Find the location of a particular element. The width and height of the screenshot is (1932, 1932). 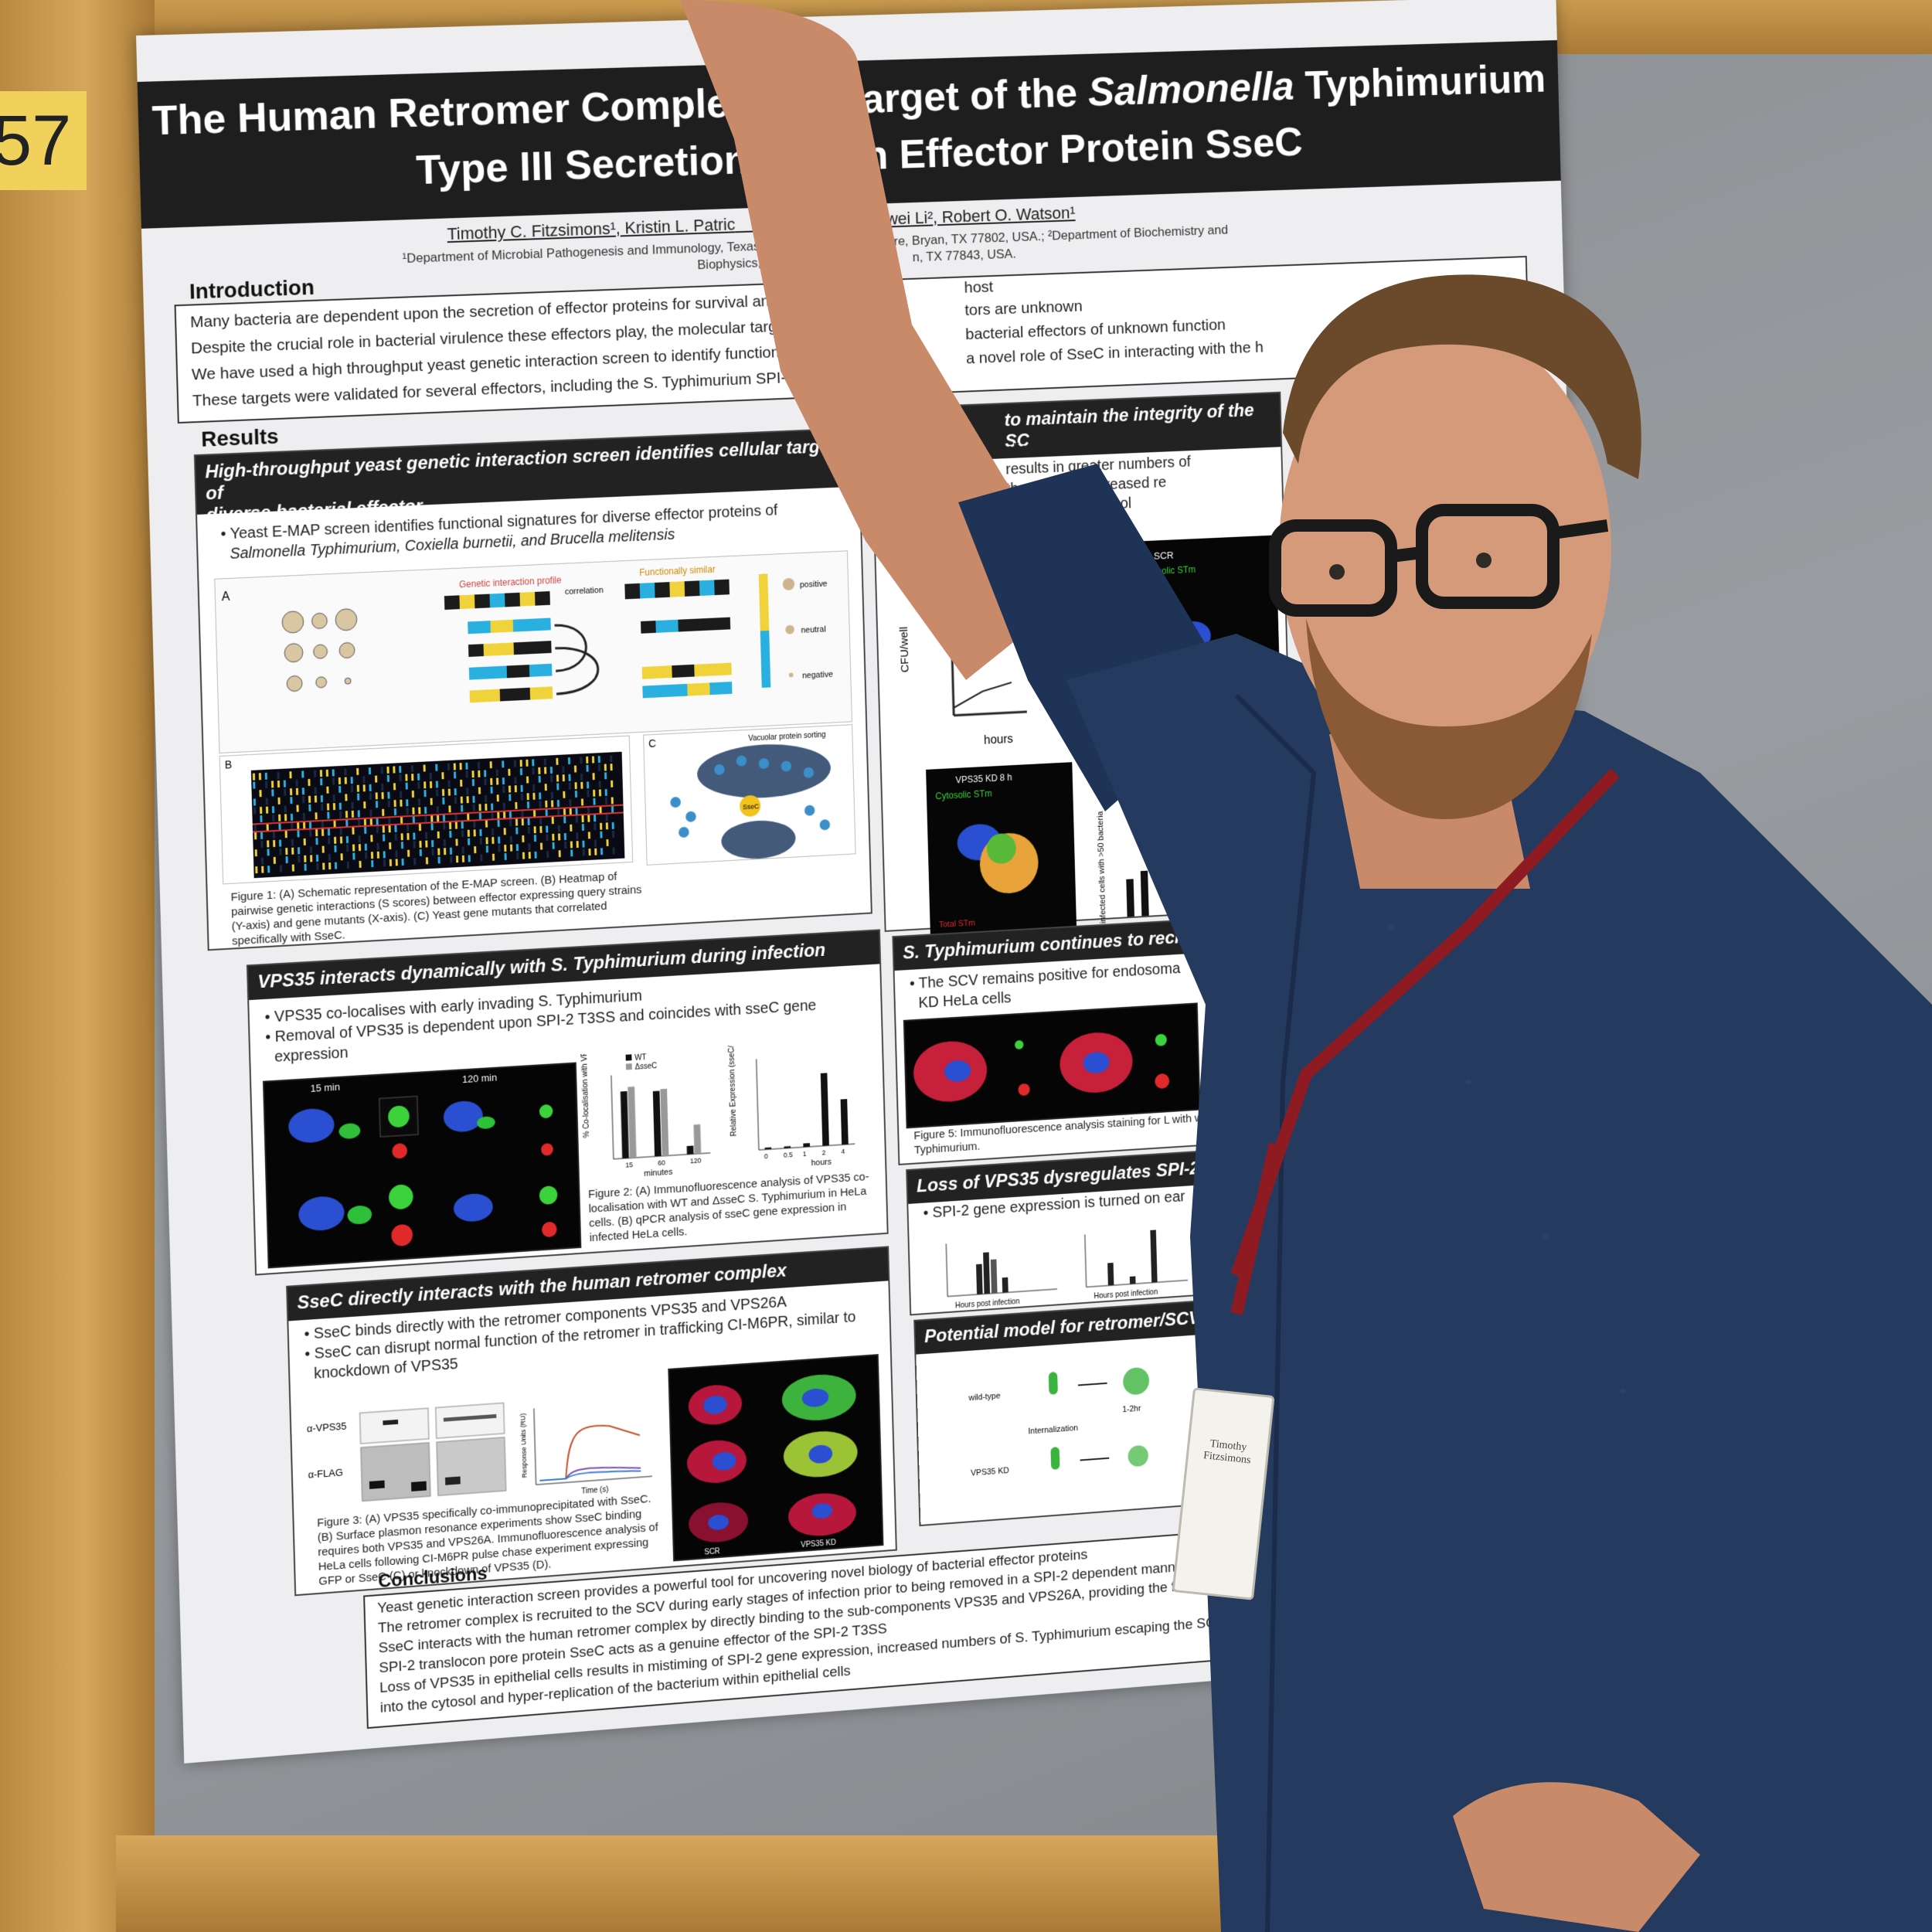

badge-name: Timothy Fitzsimons is located at coordinates (1227, 1453).